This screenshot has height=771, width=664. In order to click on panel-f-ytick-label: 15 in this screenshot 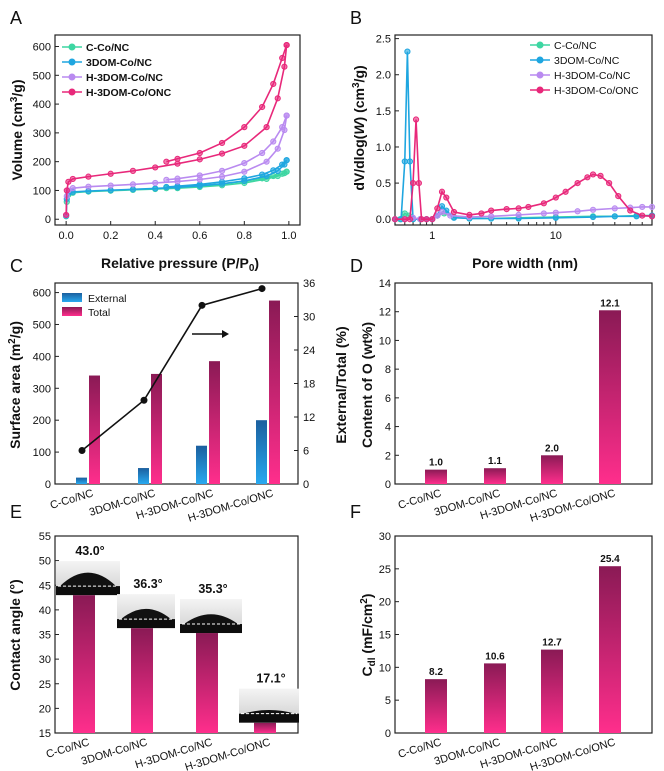, I will do `click(385, 636)`.